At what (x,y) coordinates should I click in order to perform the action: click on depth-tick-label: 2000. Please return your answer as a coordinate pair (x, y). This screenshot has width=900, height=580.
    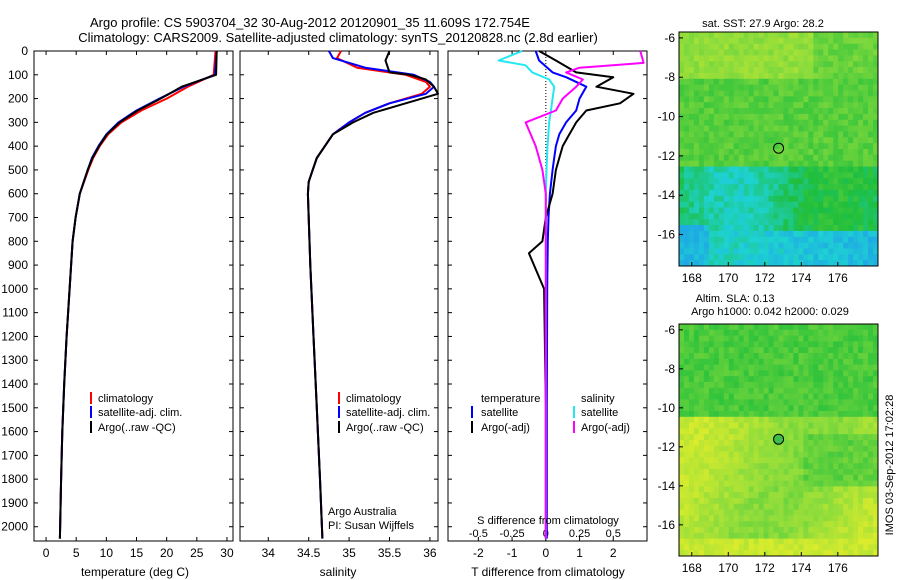
    Looking at the image, I should click on (14, 527).